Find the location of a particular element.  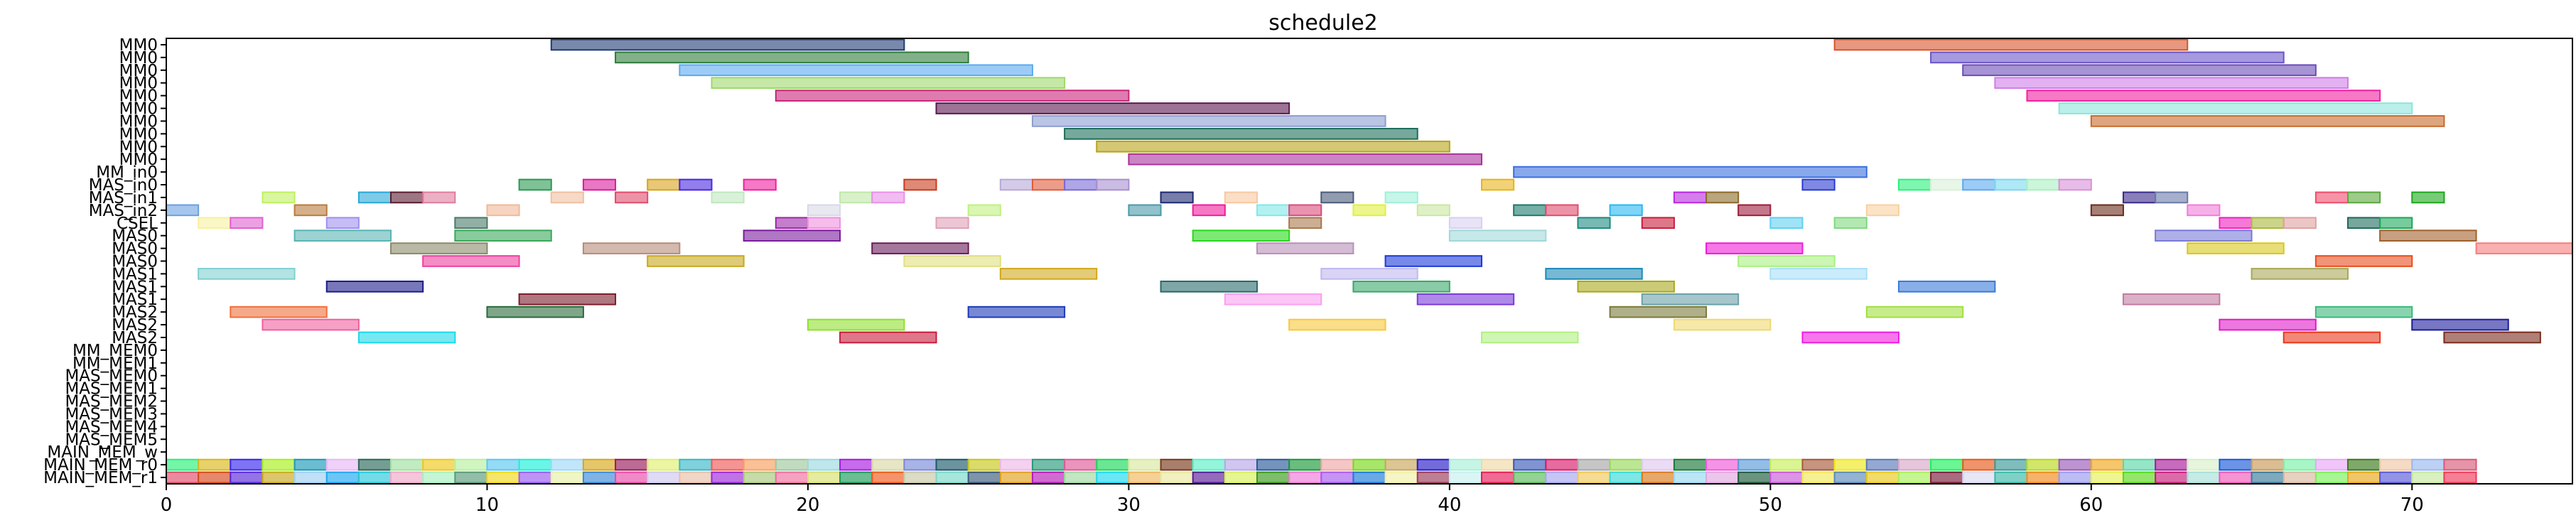

y-tick-label: MAS_MEM4 is located at coordinates (111, 427).